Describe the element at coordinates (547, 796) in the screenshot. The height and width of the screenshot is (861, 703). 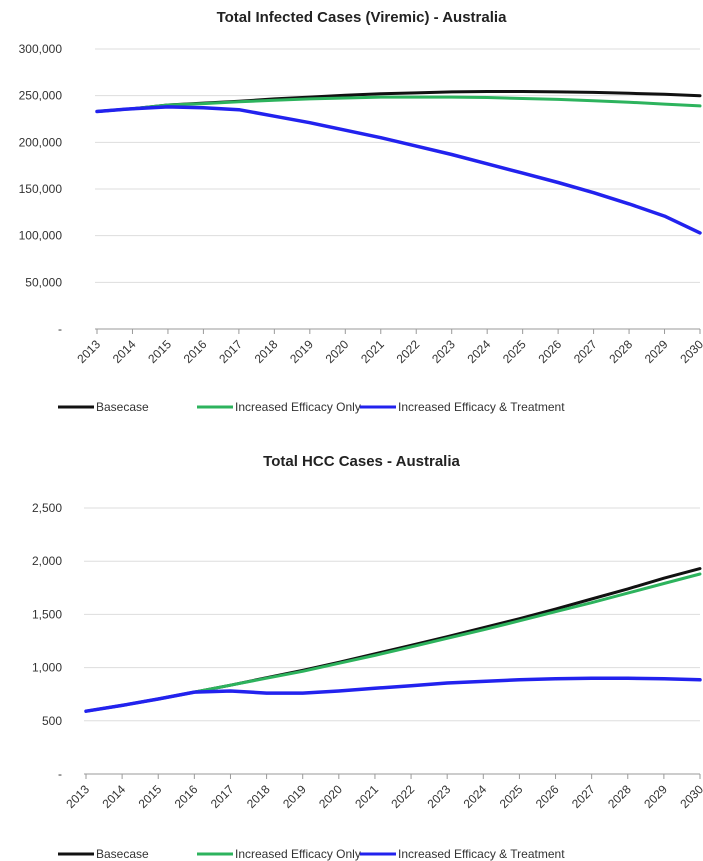
I see `hcc-x-tick-label: 2026` at that location.